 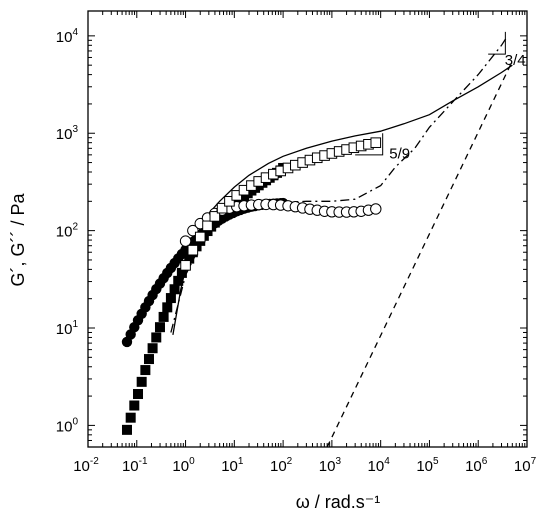 I want to click on annotations: 3/4 5/9, so click(x=440, y=97).